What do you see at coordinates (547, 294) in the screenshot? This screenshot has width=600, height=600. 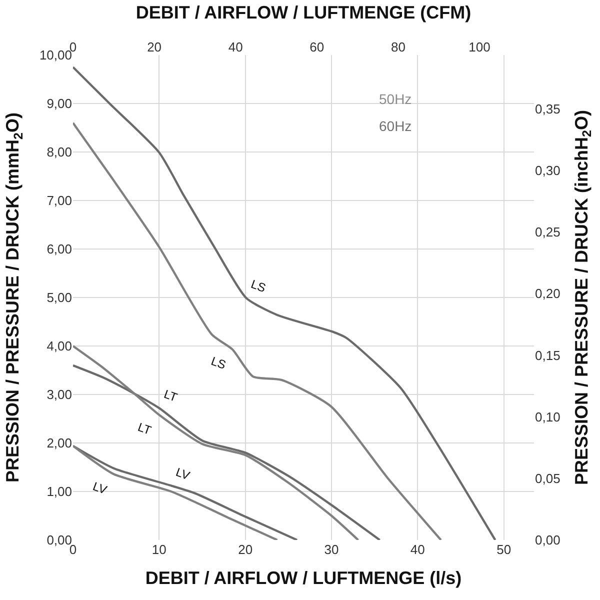 I see `y2-tick-label: 0,20` at bounding box center [547, 294].